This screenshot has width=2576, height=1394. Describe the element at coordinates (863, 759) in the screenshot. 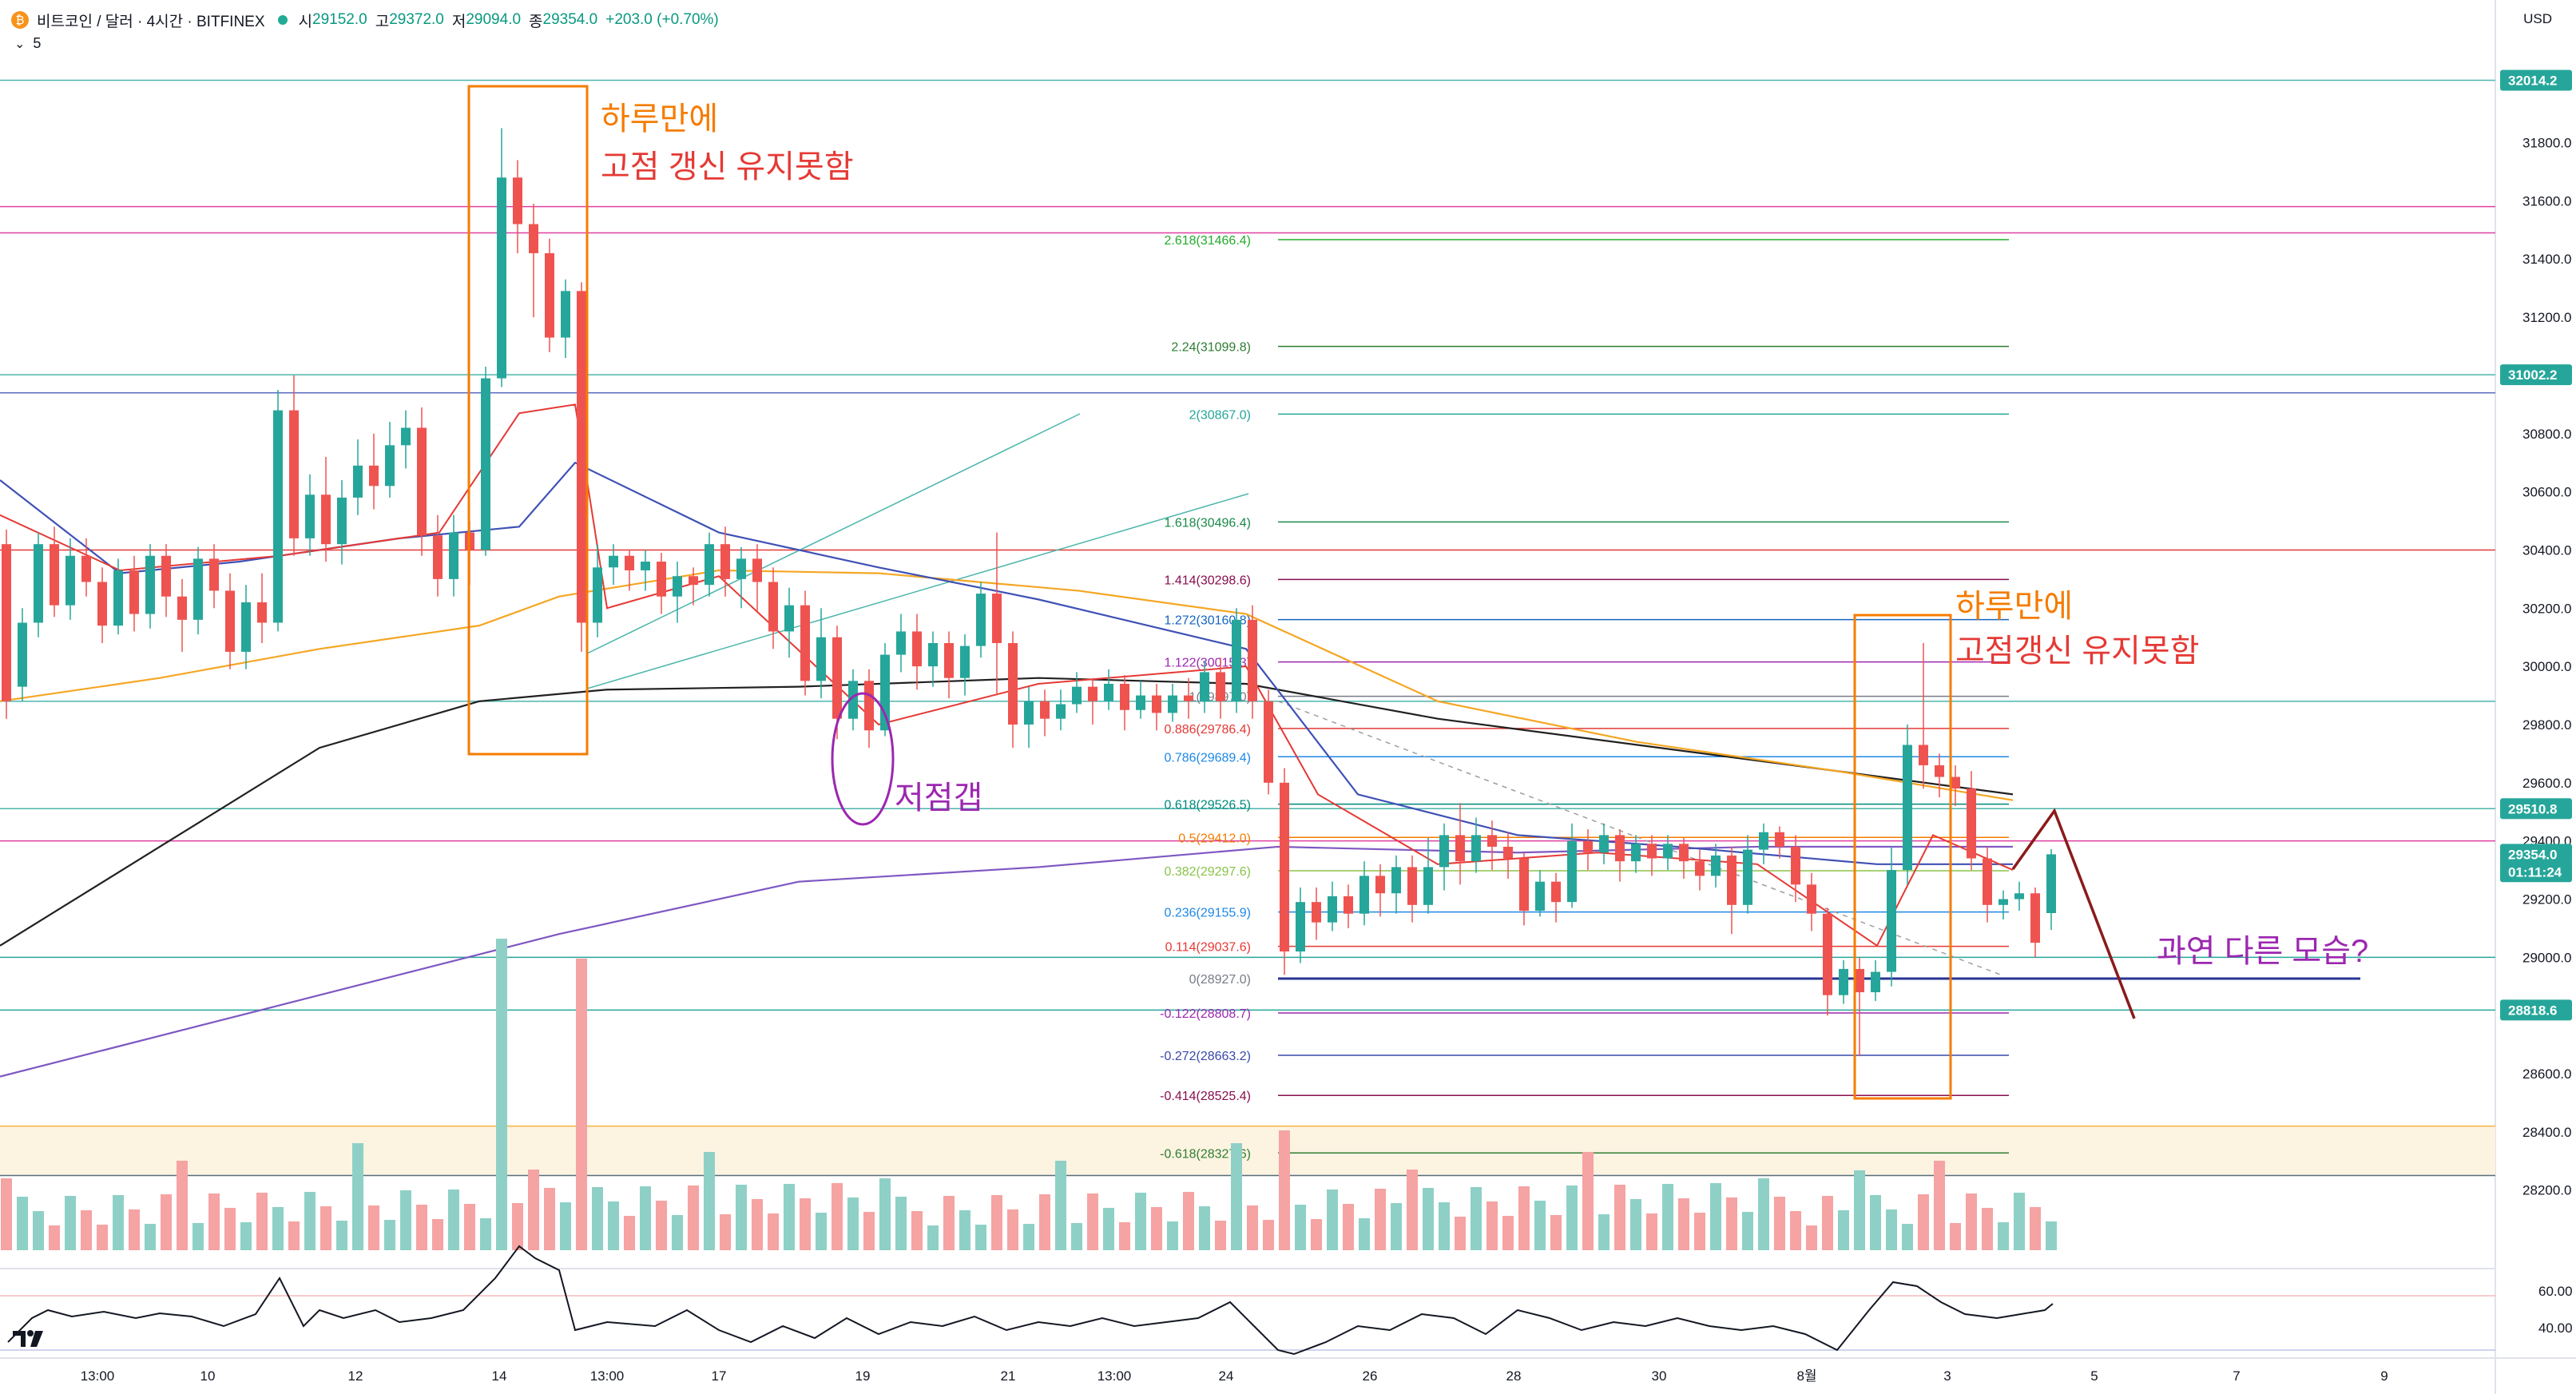

I see `gap-ellipse` at that location.